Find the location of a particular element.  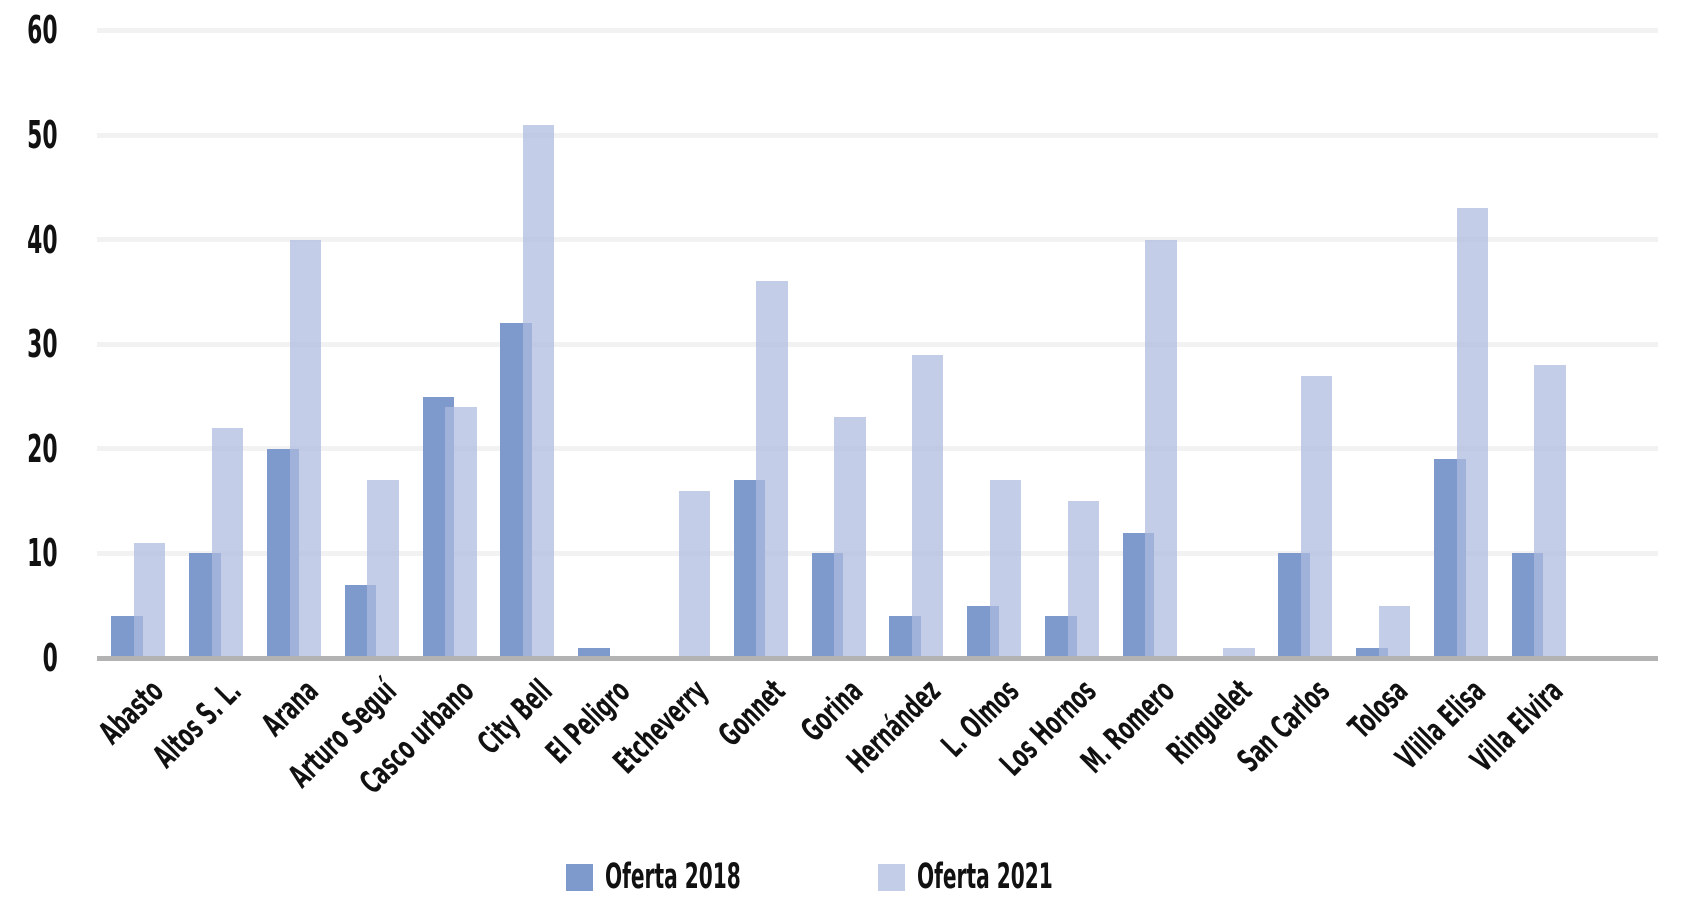

y-tick-label-50: 50 is located at coordinates (29, 135).